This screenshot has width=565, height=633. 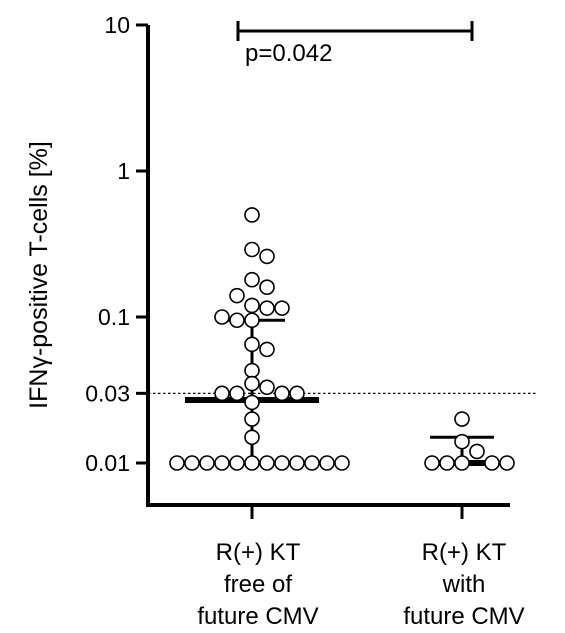 I want to click on p-value-label: p=0.042, so click(x=288, y=53).